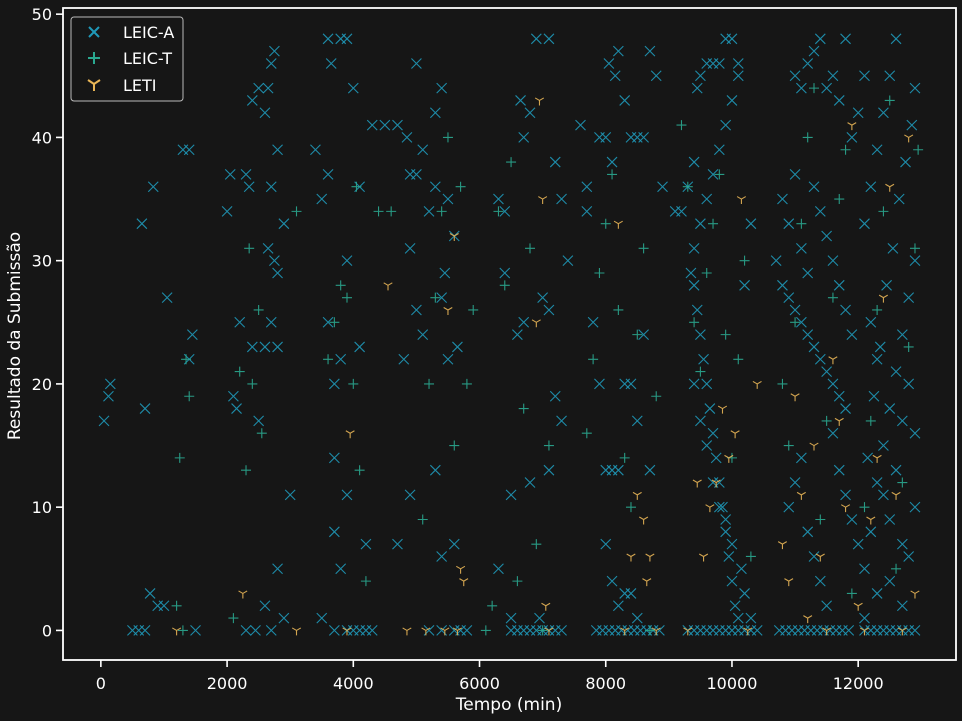 The width and height of the screenshot is (962, 721). I want to click on y-tick-label: 30, so click(42, 261).